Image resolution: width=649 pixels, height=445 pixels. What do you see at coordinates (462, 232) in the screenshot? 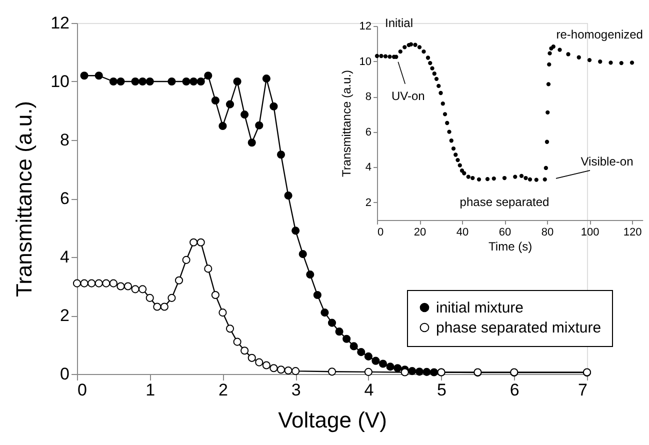
I see `x-tick-label: 40` at bounding box center [462, 232].